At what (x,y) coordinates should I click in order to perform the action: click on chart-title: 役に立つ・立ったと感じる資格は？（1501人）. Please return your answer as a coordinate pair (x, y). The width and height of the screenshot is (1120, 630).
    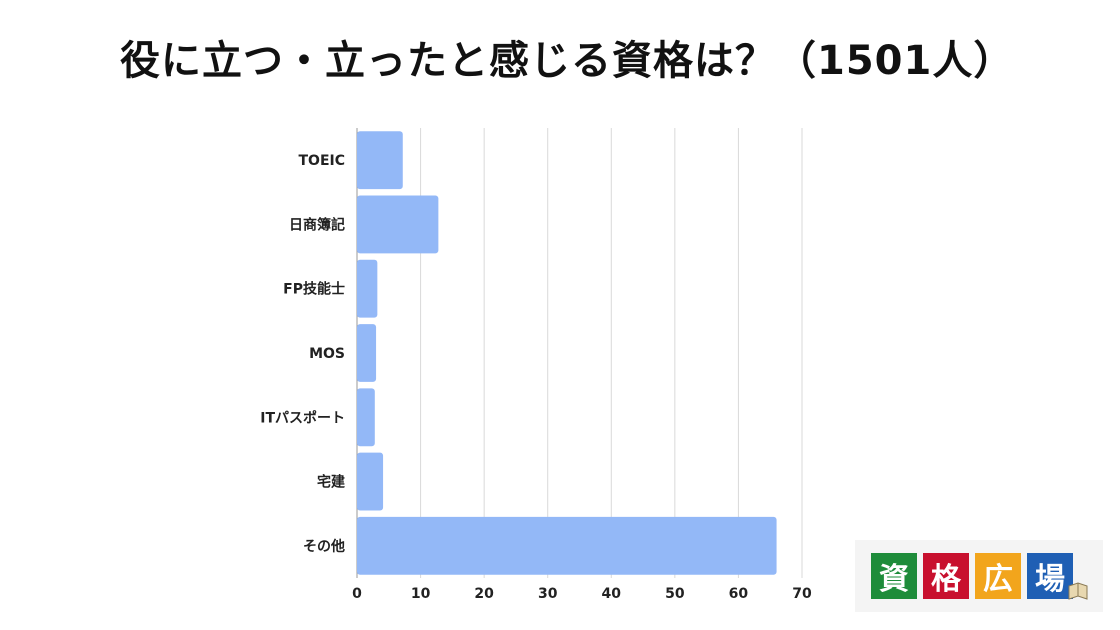
    Looking at the image, I should click on (567, 61).